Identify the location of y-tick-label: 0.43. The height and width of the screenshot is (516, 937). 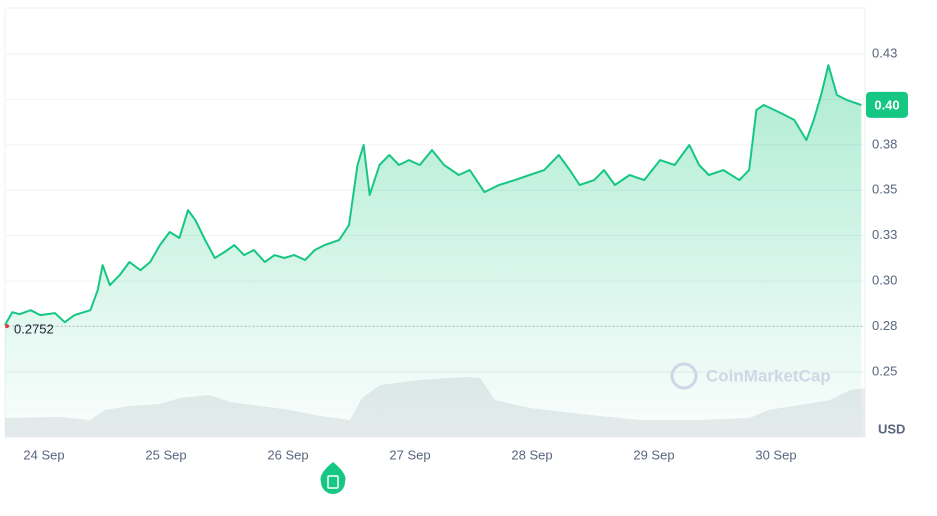
(884, 52).